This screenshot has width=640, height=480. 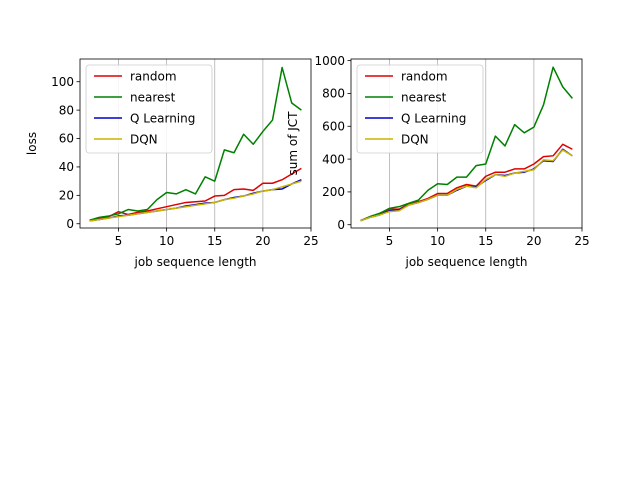 I want to click on y-tick-label: 600, so click(x=333, y=126).